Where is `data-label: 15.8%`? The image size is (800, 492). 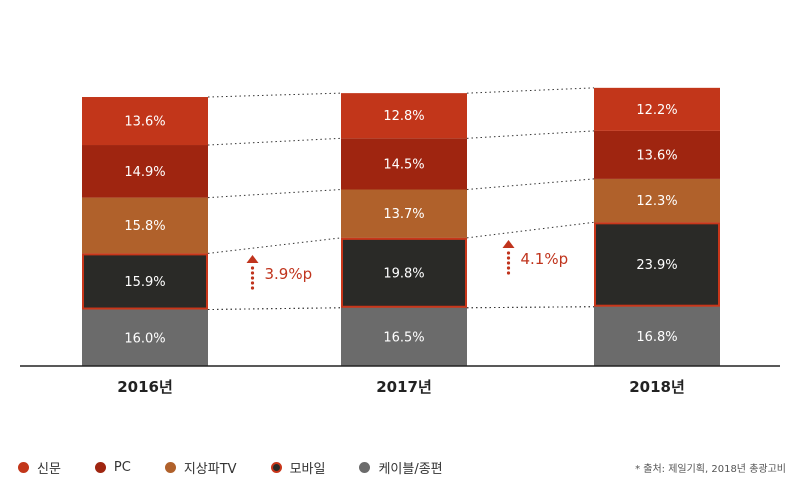 data-label: 15.8% is located at coordinates (144, 226).